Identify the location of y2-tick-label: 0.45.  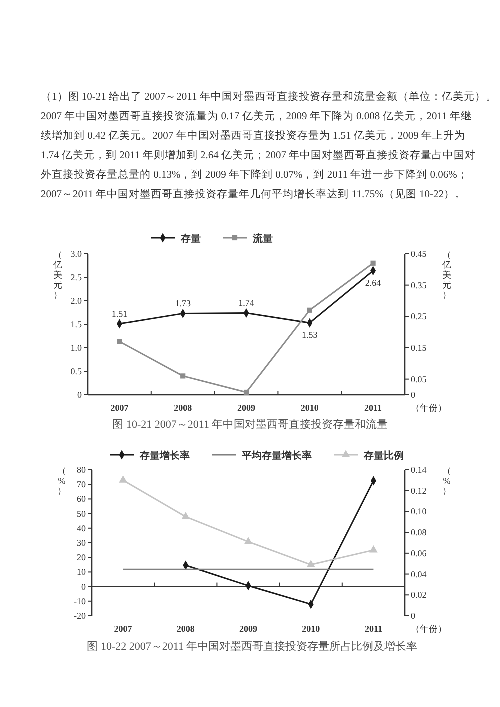
(419, 254).